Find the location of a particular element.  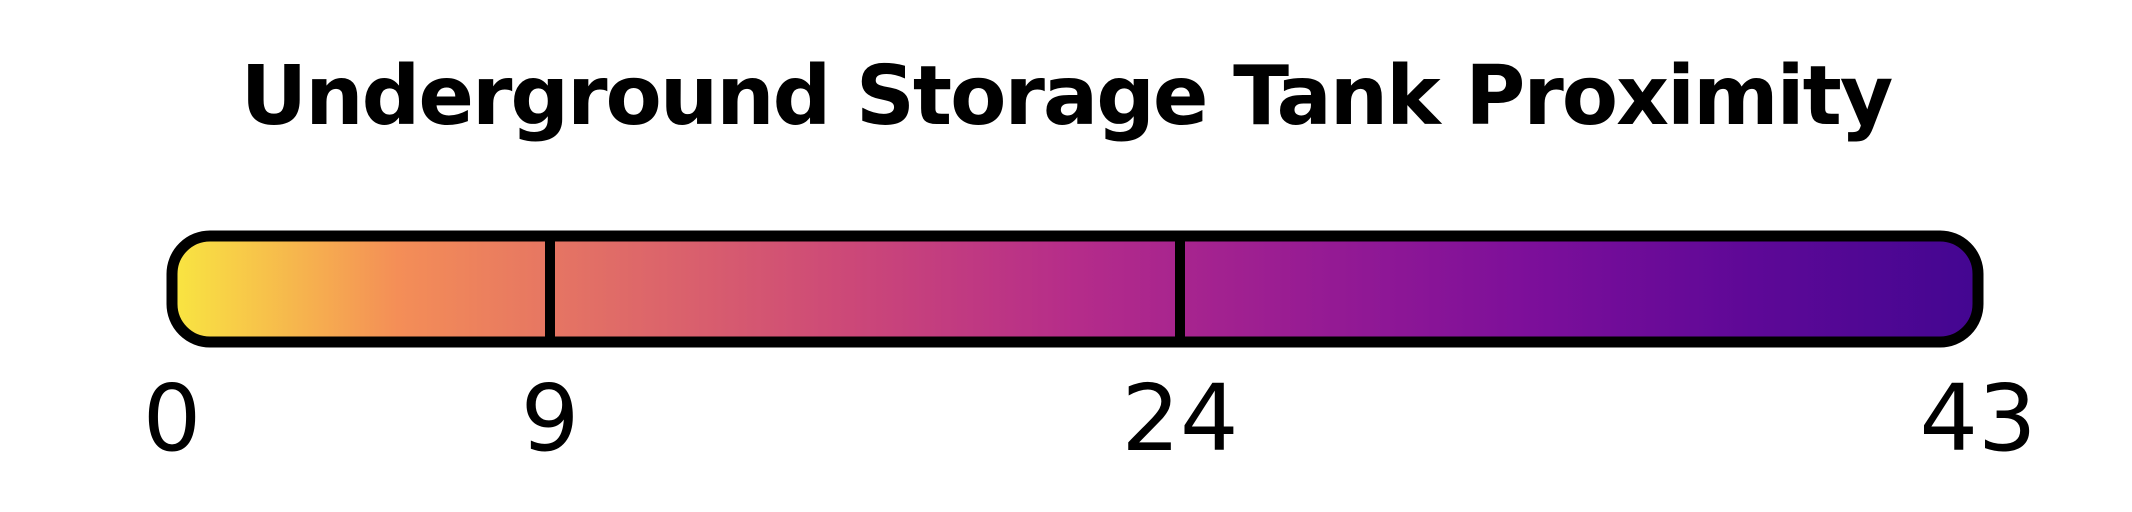

tick-label-3: 43 is located at coordinates (1977, 418).